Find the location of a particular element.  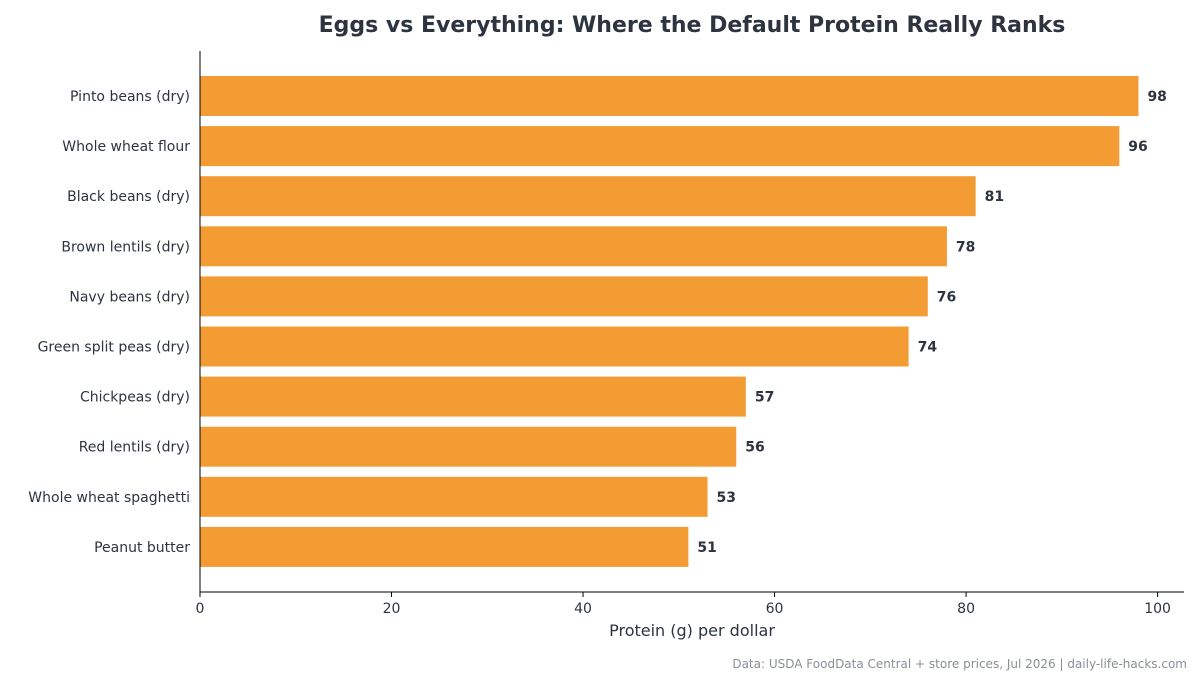

bar-value-label: 78 is located at coordinates (965, 247).